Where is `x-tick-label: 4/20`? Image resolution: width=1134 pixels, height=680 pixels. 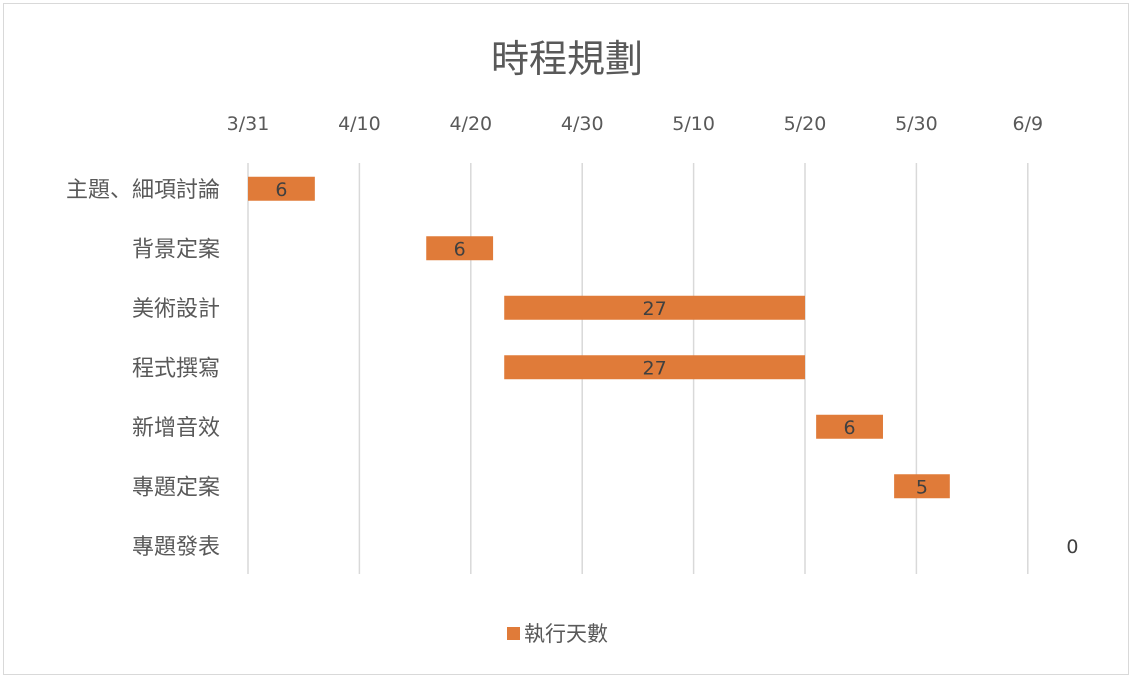 x-tick-label: 4/20 is located at coordinates (470, 124).